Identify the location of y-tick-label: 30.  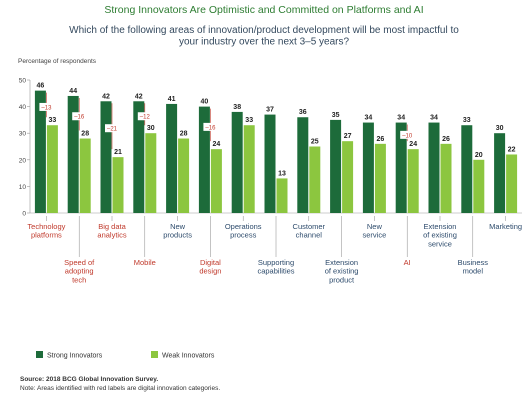
(23, 134).